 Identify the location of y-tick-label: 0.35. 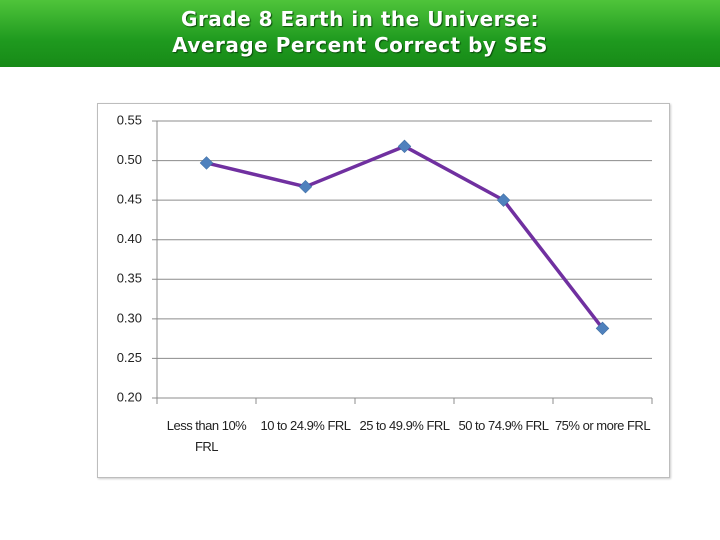
(129, 278).